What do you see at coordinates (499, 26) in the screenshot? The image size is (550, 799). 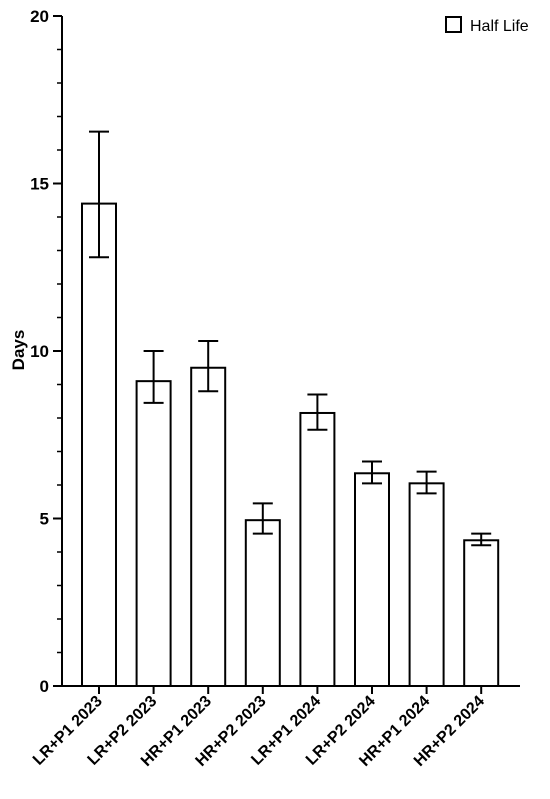 I see `legend-label: Half Life` at bounding box center [499, 26].